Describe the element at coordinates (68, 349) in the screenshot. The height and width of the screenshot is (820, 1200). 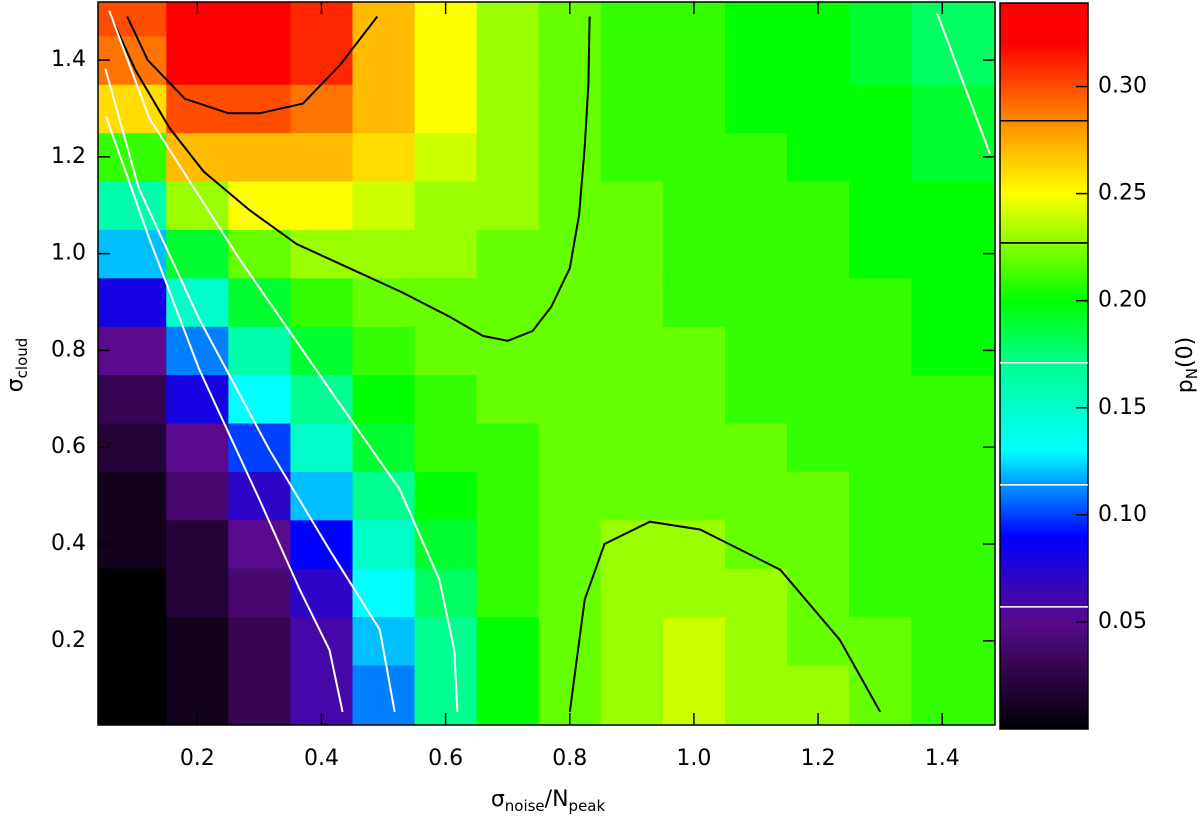
I see `y-tick-label: 0.8` at that location.